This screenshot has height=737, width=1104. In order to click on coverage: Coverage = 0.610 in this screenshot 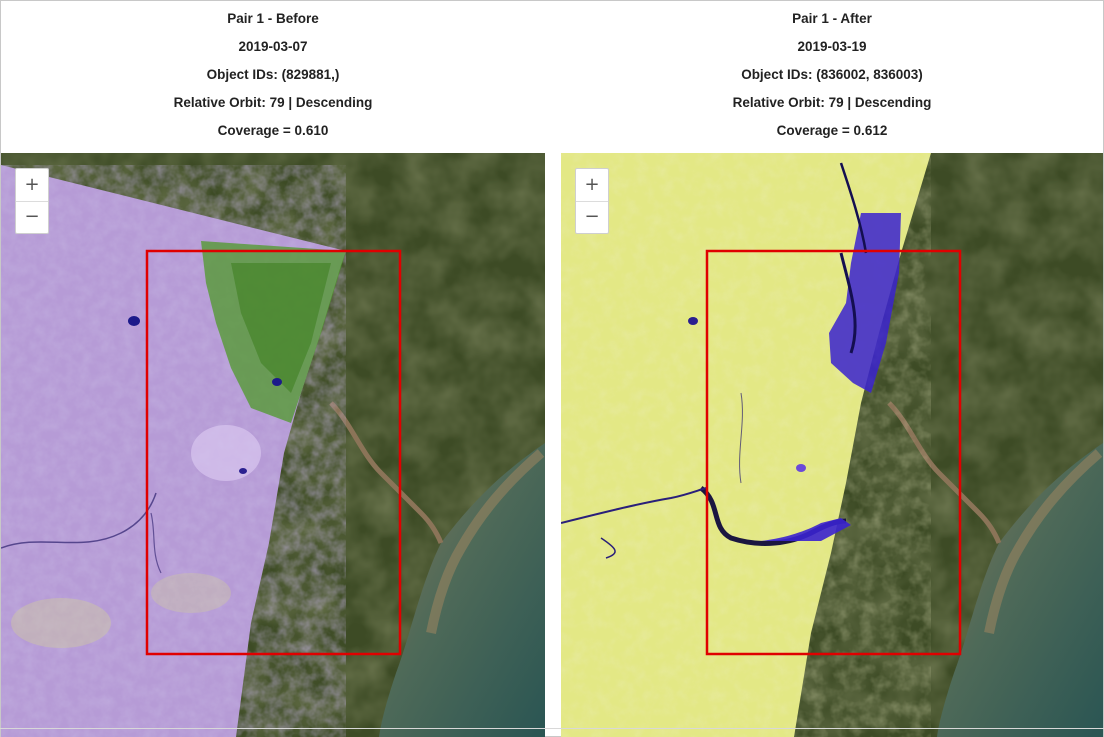, I will do `click(273, 130)`.